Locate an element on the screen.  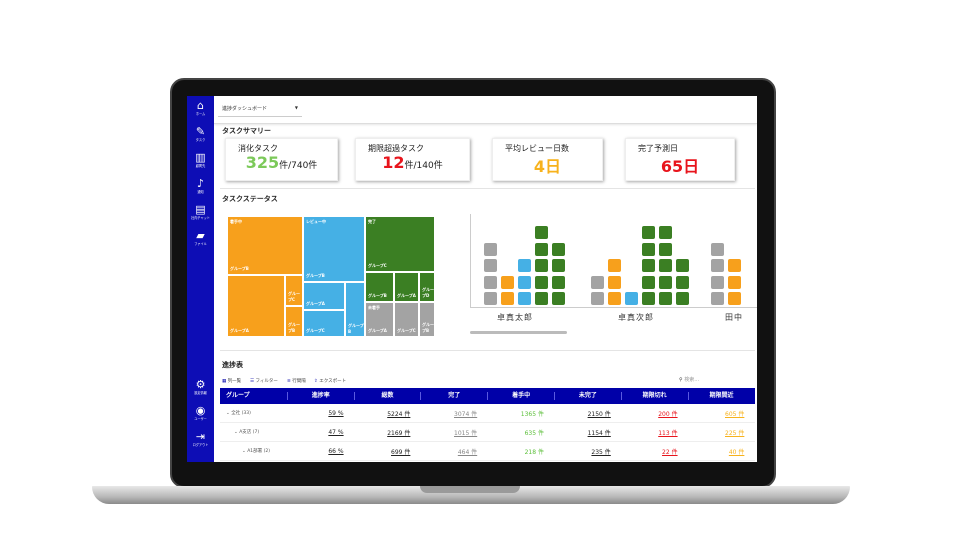
treemap-cell: レビュー中 グループB is located at coordinates (334, 249).